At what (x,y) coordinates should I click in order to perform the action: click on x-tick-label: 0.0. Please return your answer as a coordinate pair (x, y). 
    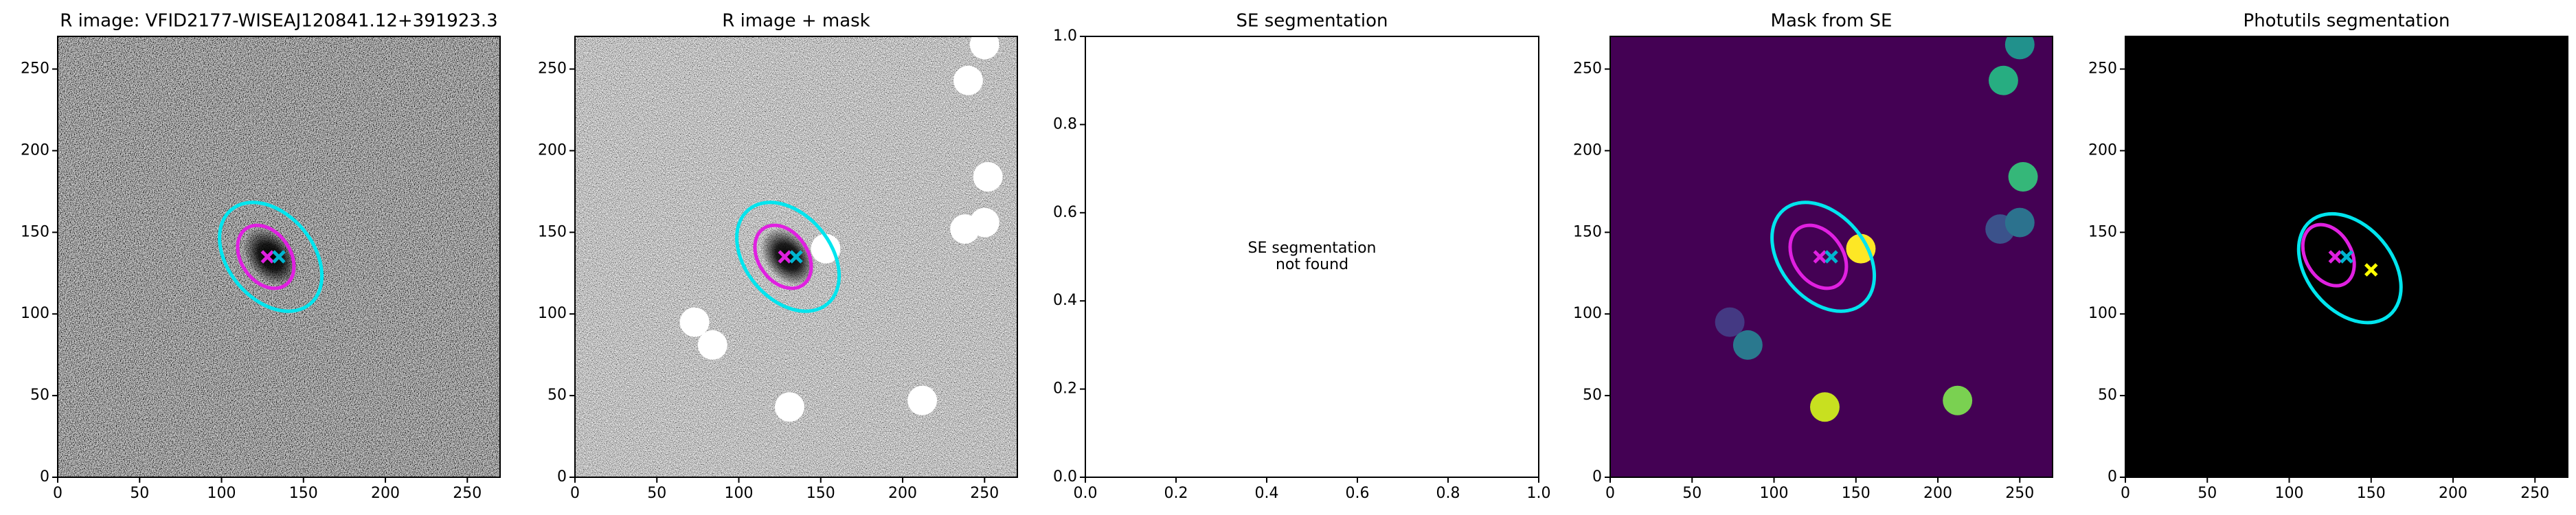
    Looking at the image, I should click on (1086, 493).